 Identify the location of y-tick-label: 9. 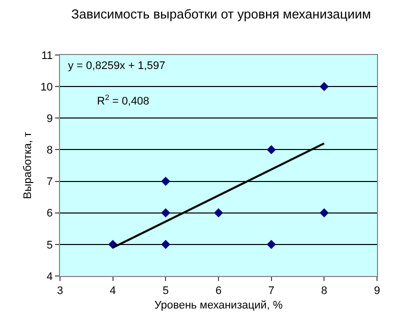
(49, 118).